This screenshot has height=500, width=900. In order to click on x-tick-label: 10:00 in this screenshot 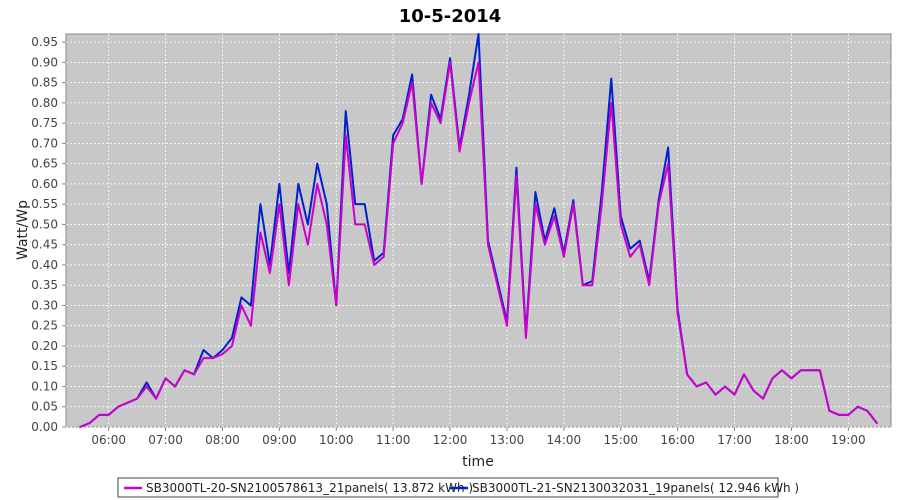, I will do `click(336, 440)`.